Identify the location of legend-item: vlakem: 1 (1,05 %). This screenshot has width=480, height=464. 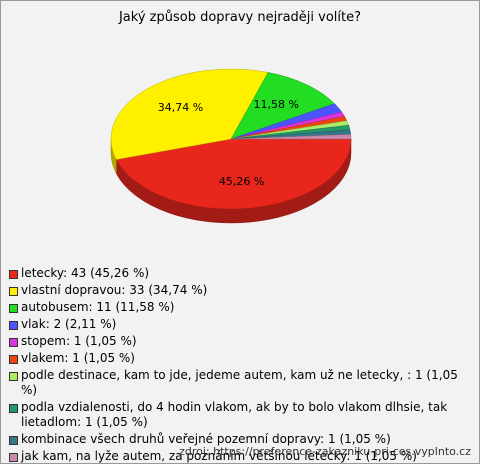
(236, 358).